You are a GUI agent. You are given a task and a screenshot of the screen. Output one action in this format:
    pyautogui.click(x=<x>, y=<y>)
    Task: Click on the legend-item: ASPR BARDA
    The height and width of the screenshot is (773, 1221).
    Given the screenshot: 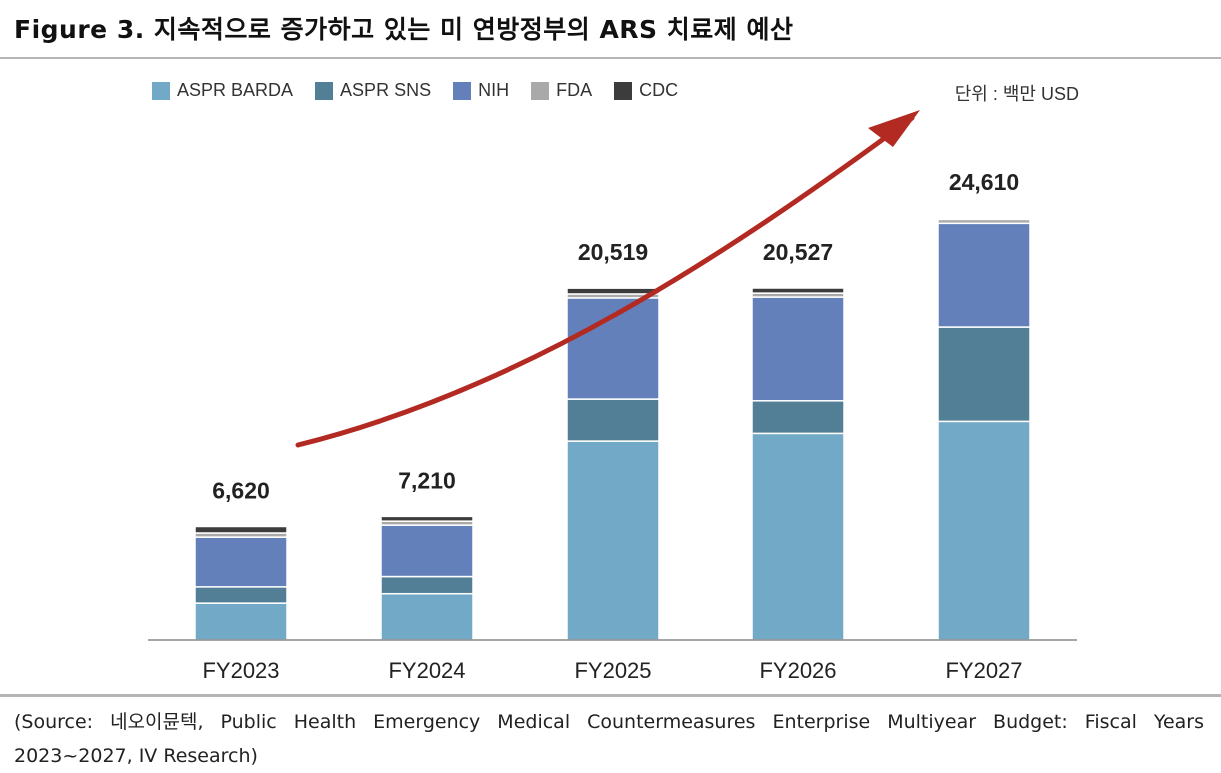 What is the action you would take?
    pyautogui.click(x=222, y=90)
    